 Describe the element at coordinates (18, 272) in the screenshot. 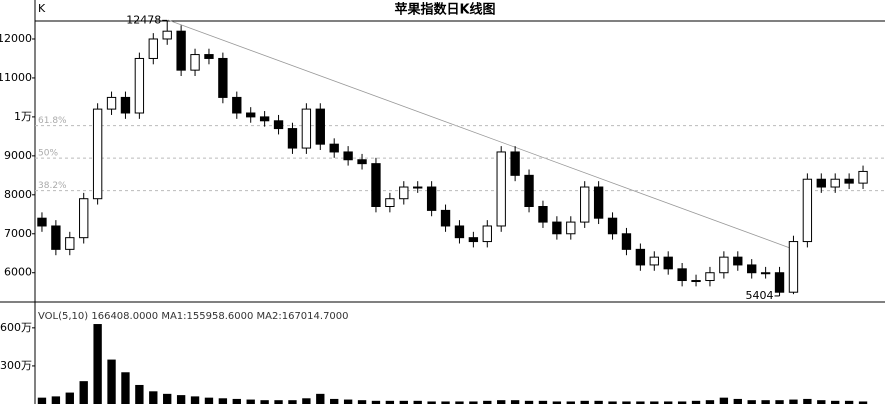

I see `y-tick-label: 6000` at that location.